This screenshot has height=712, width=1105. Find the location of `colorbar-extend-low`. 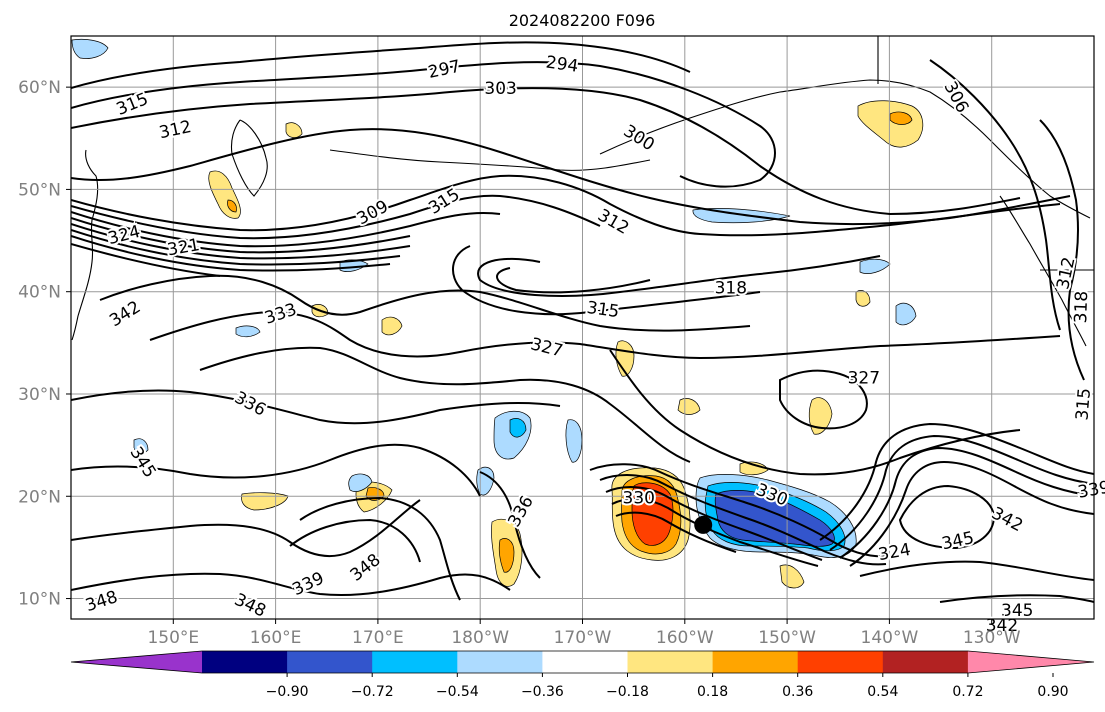

colorbar-extend-low is located at coordinates (136, 662).